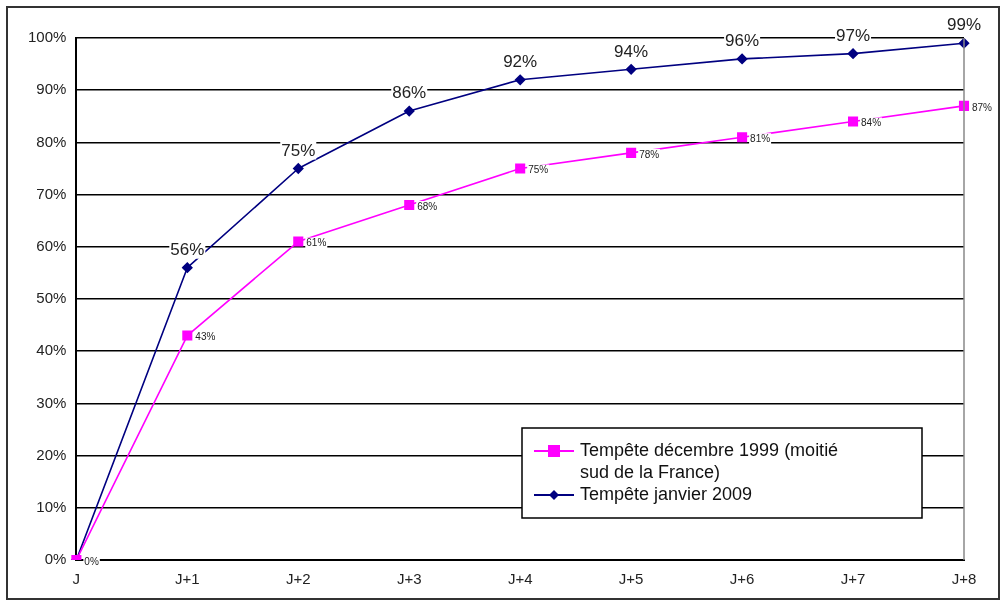 The width and height of the screenshot is (1005, 603). I want to click on y-tick-label: 40%, so click(51, 350).